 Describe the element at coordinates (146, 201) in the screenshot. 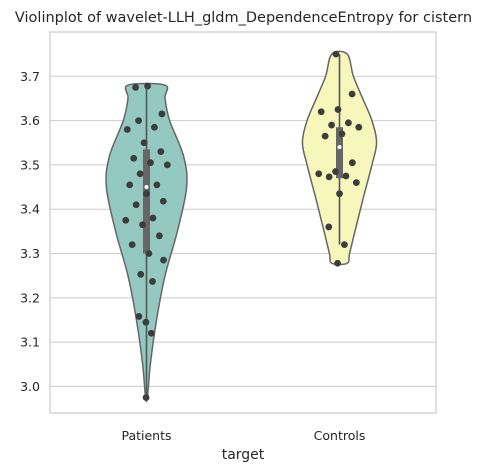

I see `iqr-box-patients` at that location.